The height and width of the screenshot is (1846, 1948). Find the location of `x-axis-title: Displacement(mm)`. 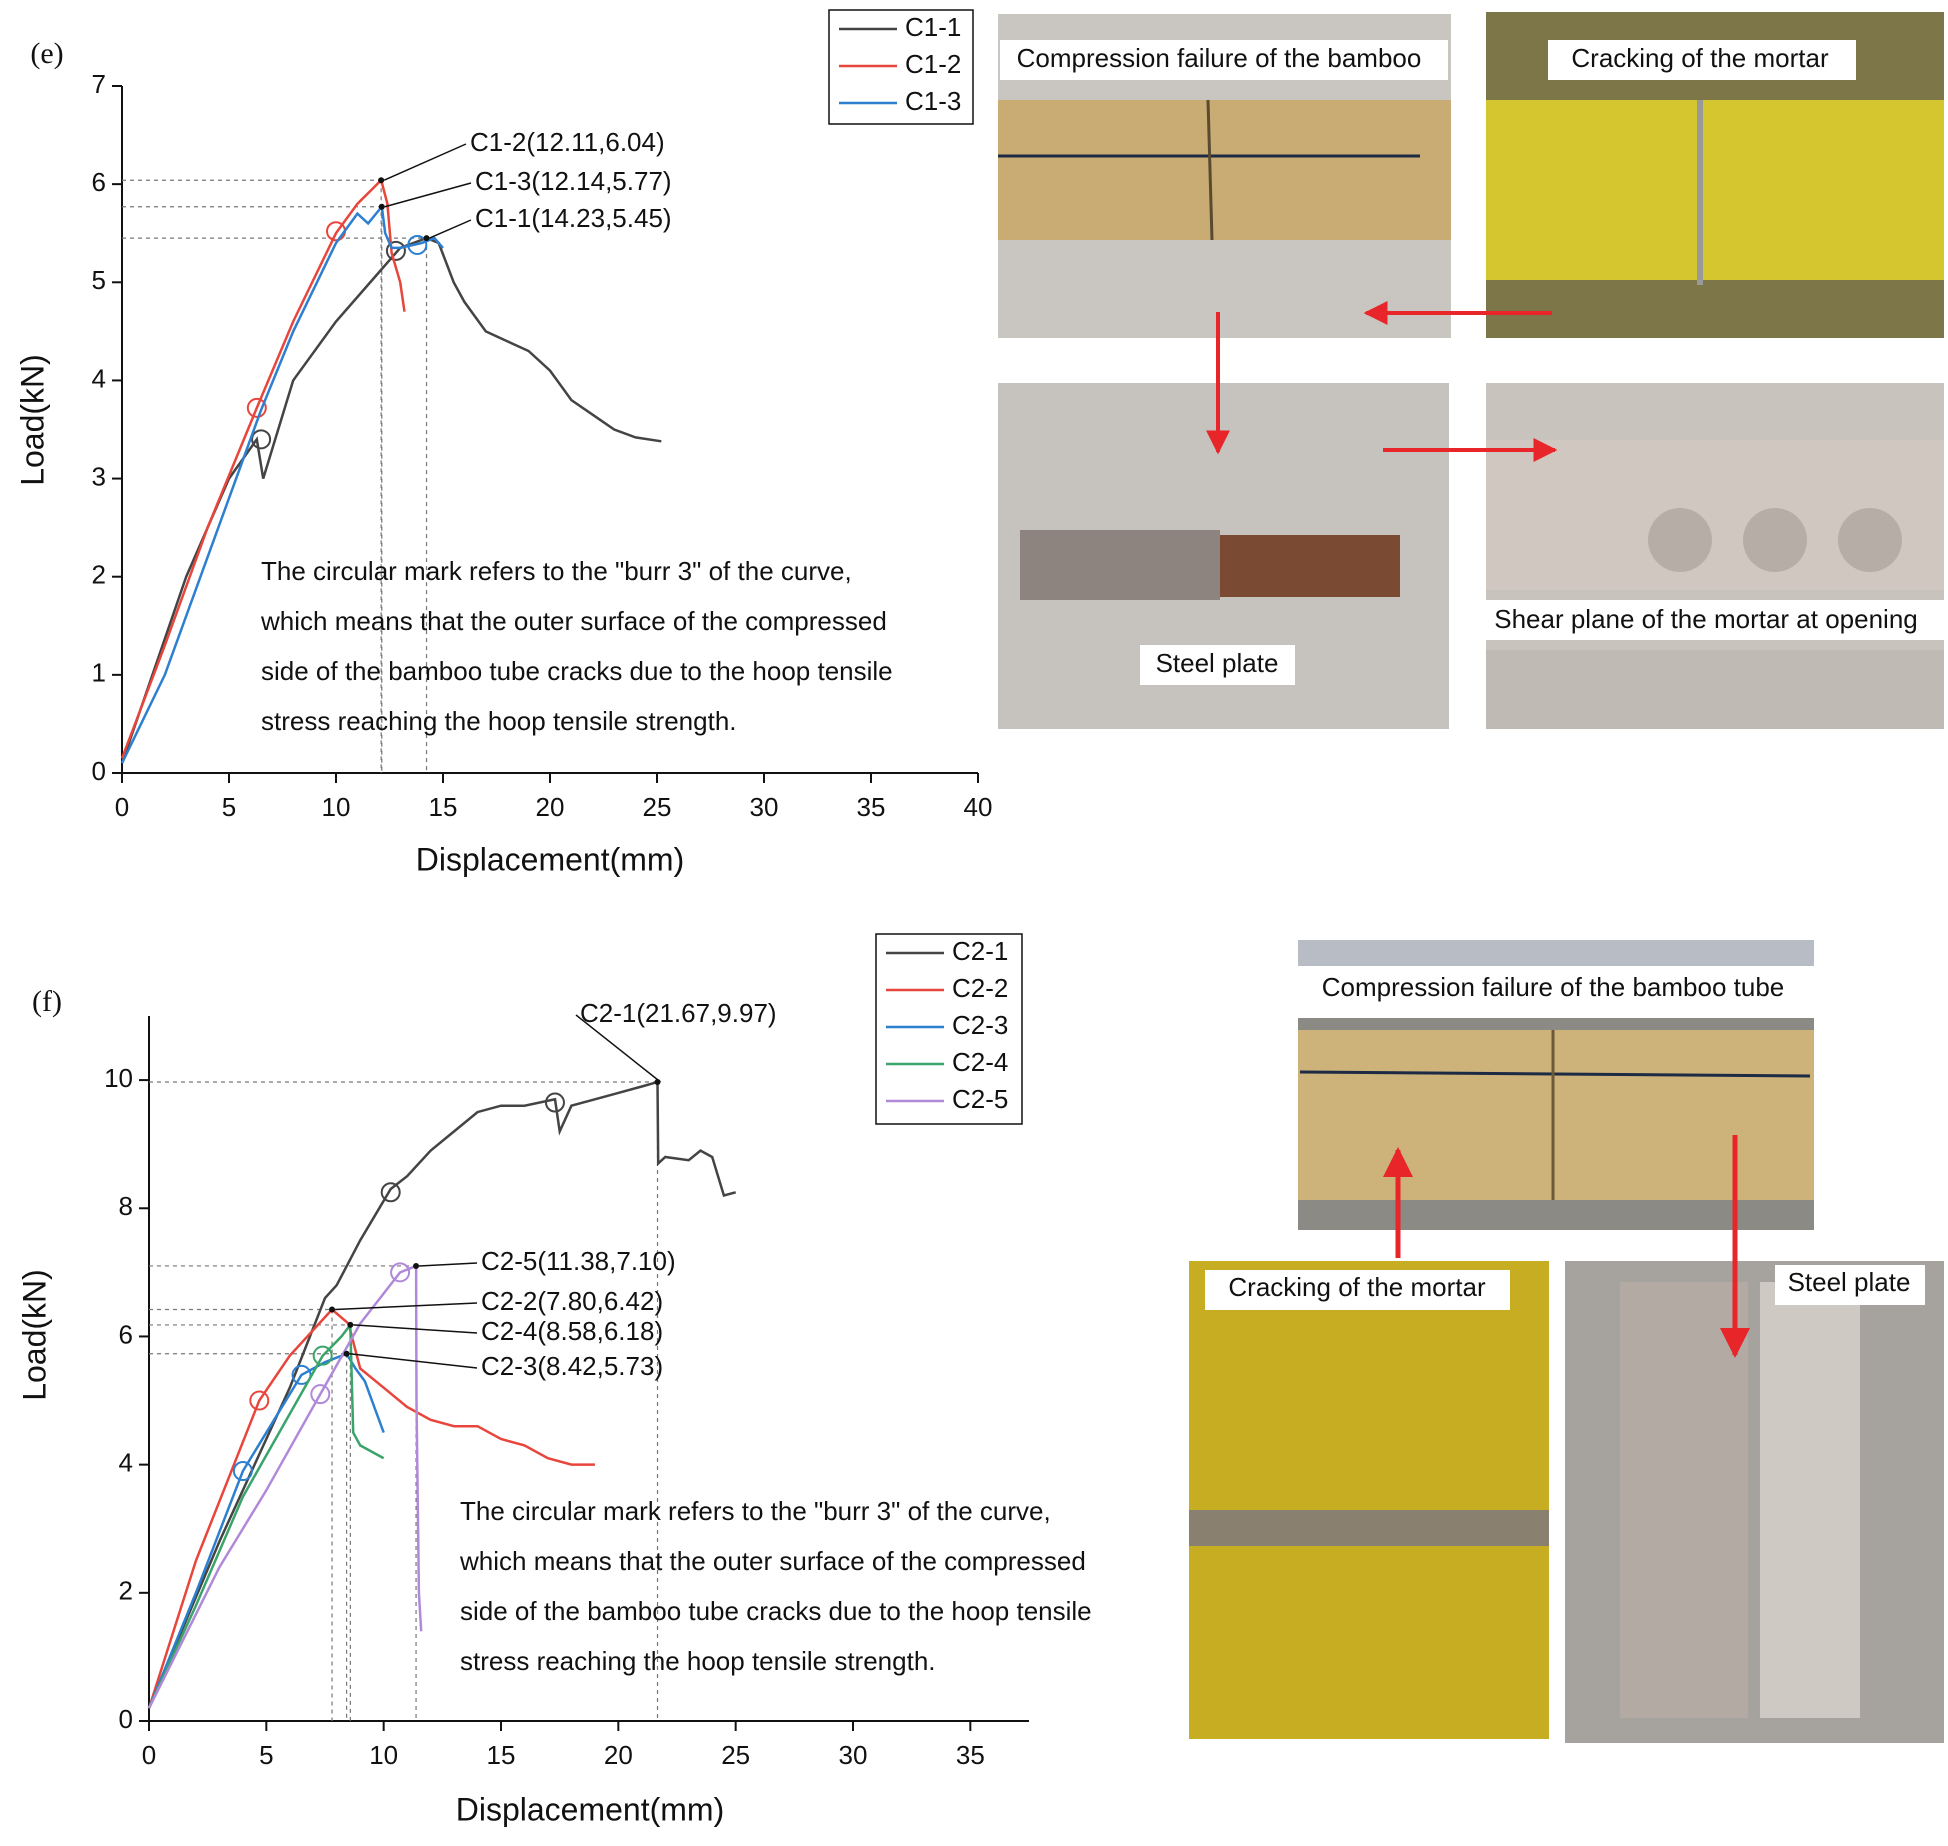

x-axis-title: Displacement(mm) is located at coordinates (590, 1809).